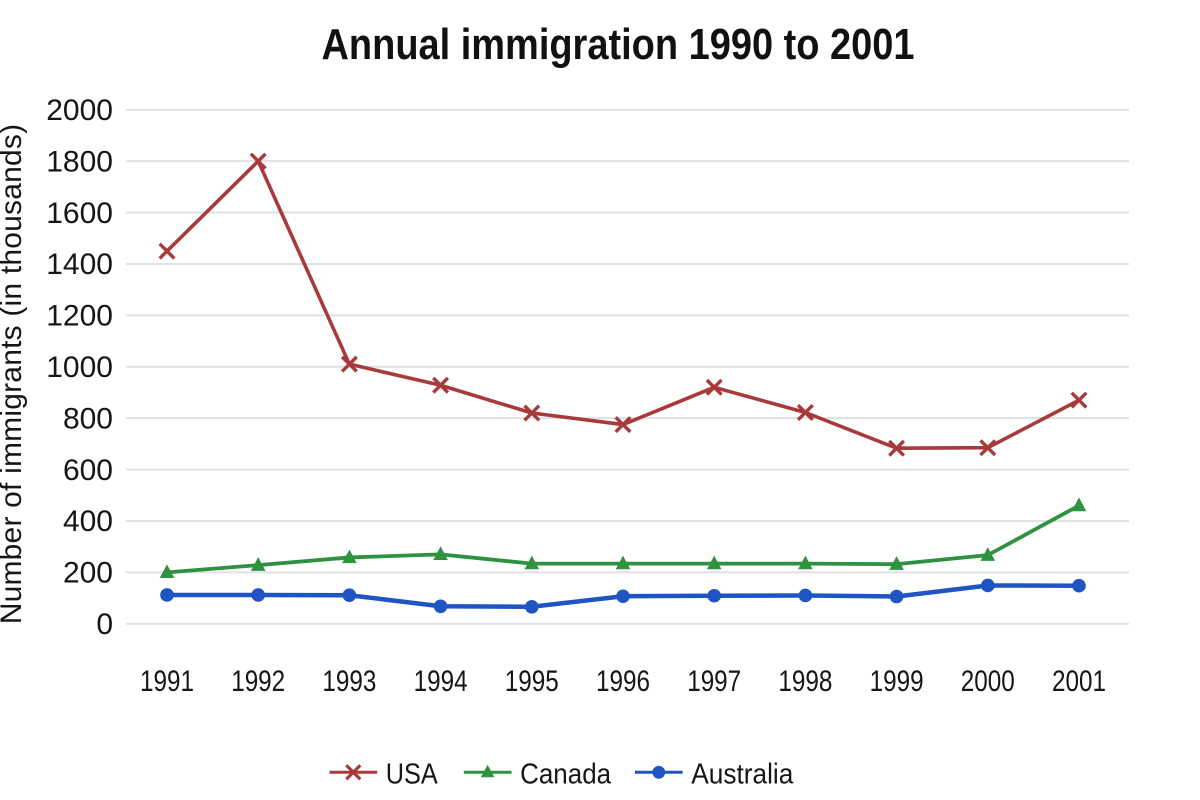 The image size is (1200, 800). I want to click on svg-text: 800, so click(88, 418).